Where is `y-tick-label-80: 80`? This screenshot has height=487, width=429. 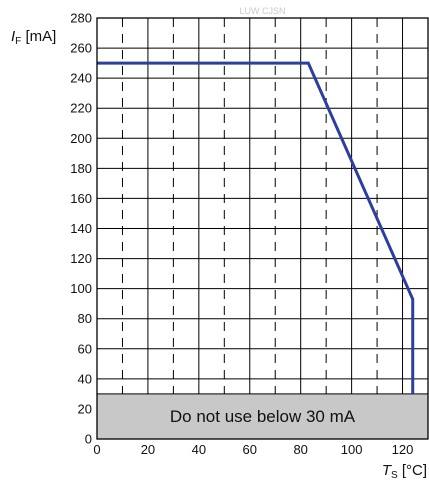 y-tick-label-80: 80 is located at coordinates (85, 318).